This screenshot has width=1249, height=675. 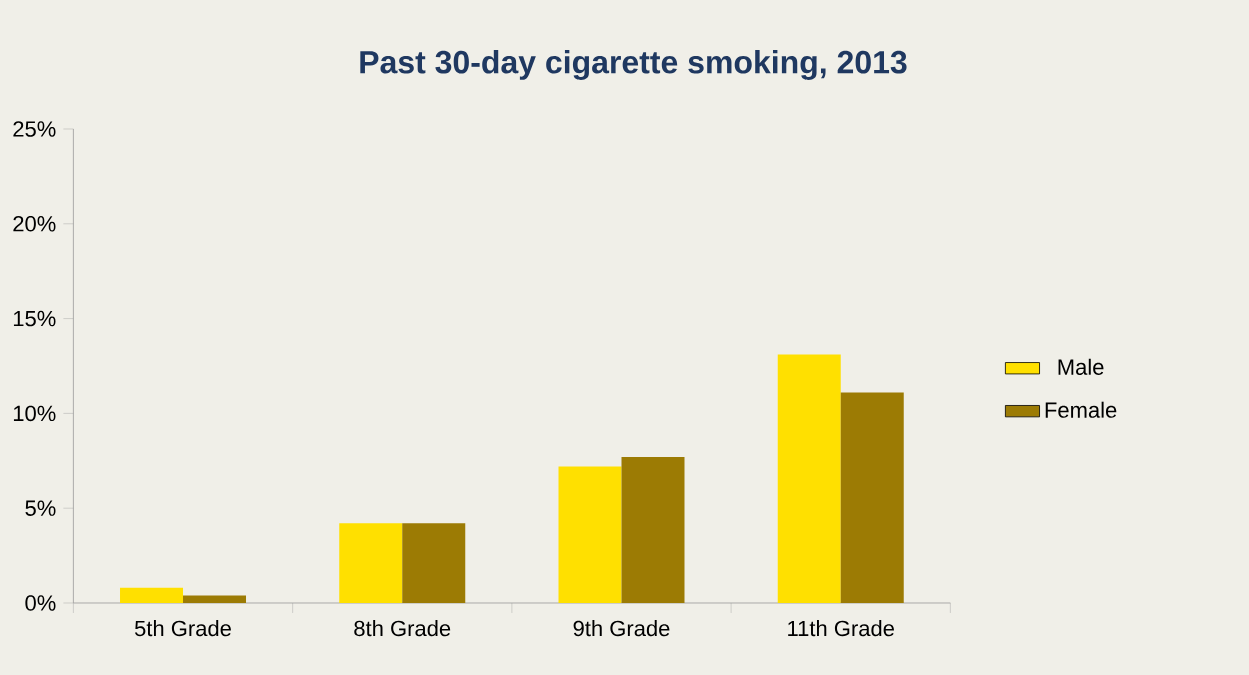 I want to click on x-tick-label: 8th Grade, so click(x=402, y=628).